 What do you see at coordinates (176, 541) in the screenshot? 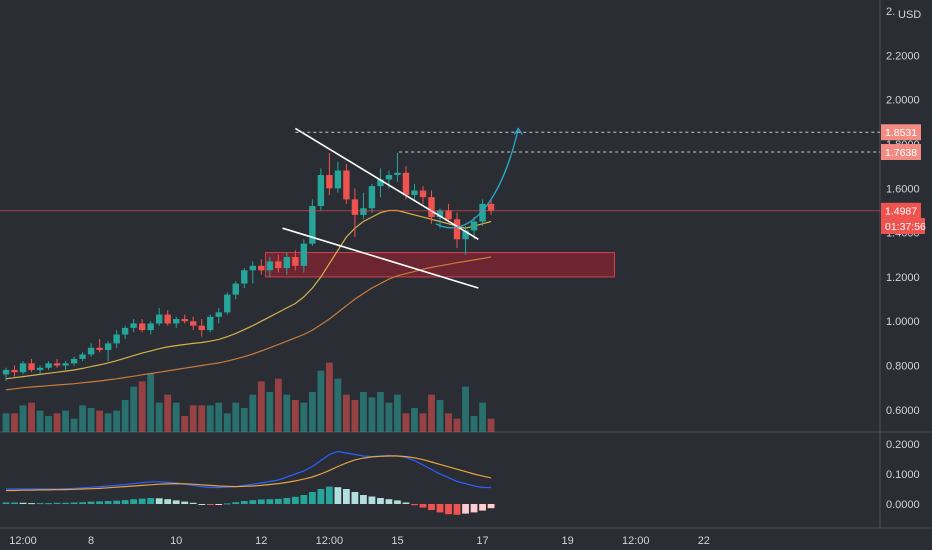
I see `time-tick-label: 10` at bounding box center [176, 541].